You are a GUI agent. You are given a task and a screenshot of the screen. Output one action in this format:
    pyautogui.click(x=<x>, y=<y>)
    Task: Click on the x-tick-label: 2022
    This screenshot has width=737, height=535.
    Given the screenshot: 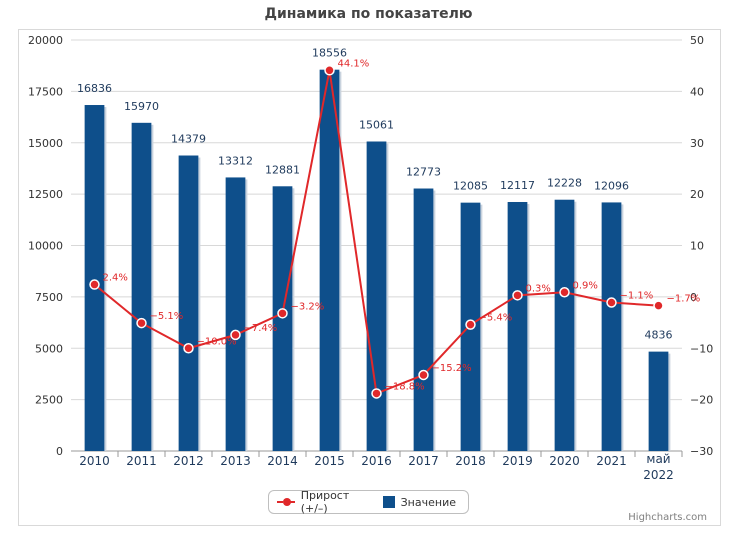 What is the action you would take?
    pyautogui.click(x=658, y=475)
    